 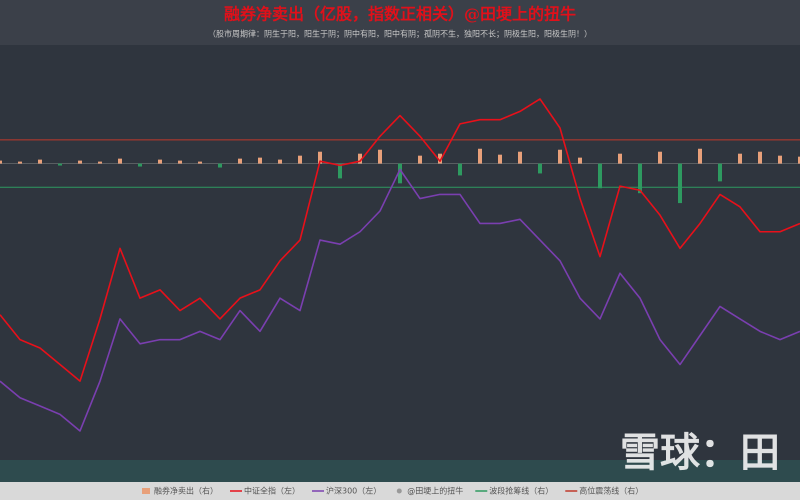 What do you see at coordinates (700, 453) in the screenshot?
I see `watermark: 雪球：田` at bounding box center [700, 453].